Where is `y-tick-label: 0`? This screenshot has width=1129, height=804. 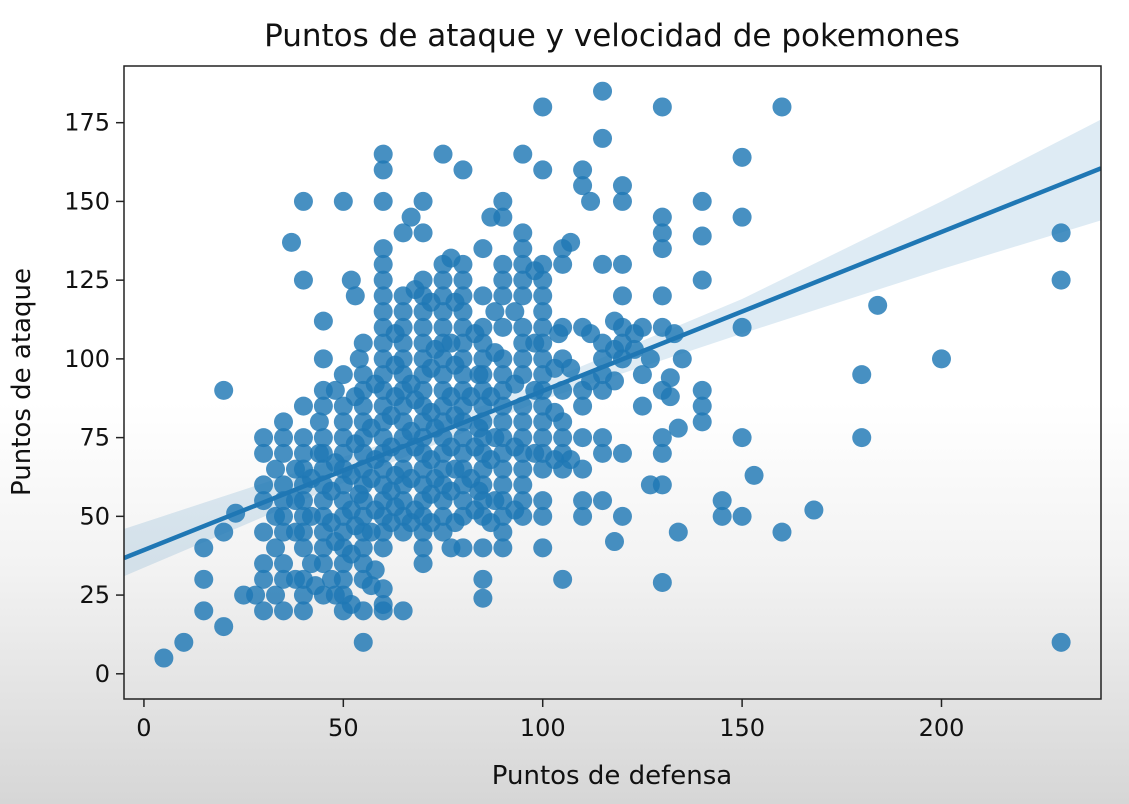 y-tick-label: 0 is located at coordinates (102, 674).